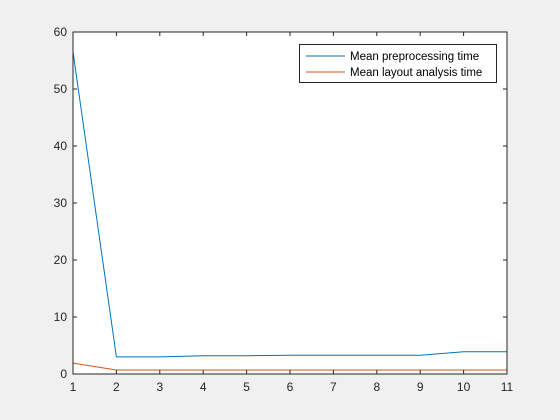 The height and width of the screenshot is (420, 560). I want to click on x-tick-label: 3, so click(159, 387).